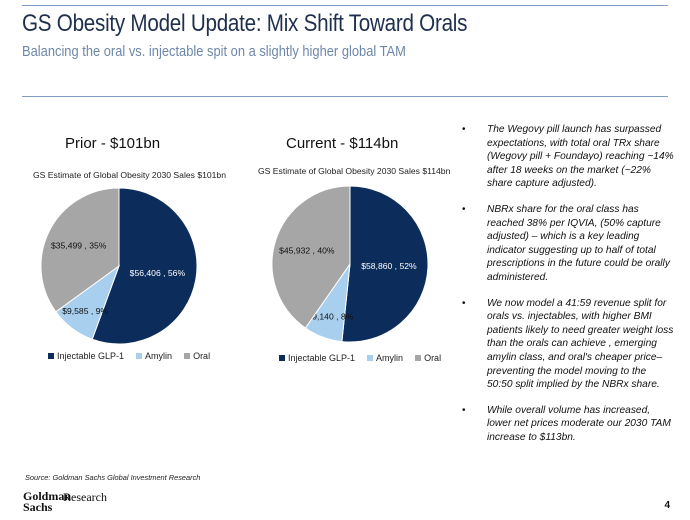 This screenshot has height=520, width=690. I want to click on data-label-injectable-glp1: $58,860 , 52%, so click(389, 266).